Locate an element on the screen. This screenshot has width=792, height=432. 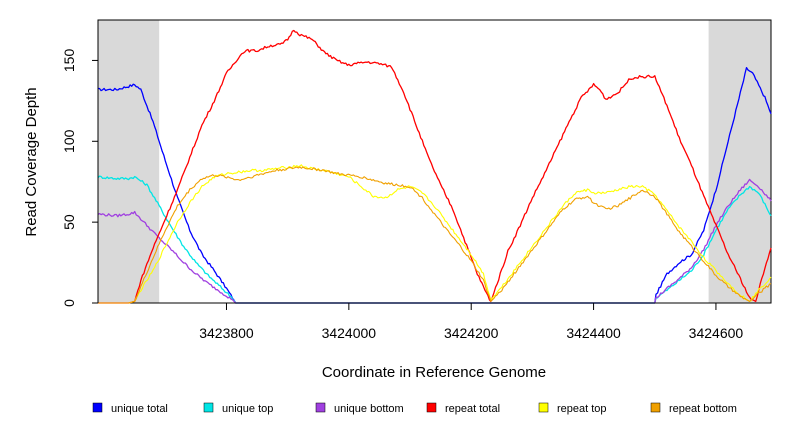
legend-label-repeat-total: repeat total is located at coordinates (472, 409).